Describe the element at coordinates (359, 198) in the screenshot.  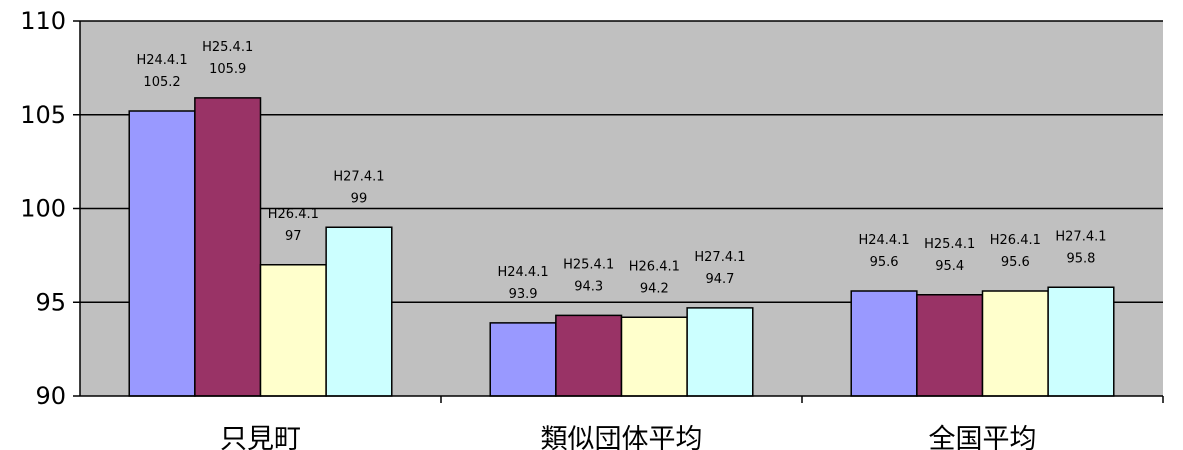
I see `data-label-value: 99` at that location.